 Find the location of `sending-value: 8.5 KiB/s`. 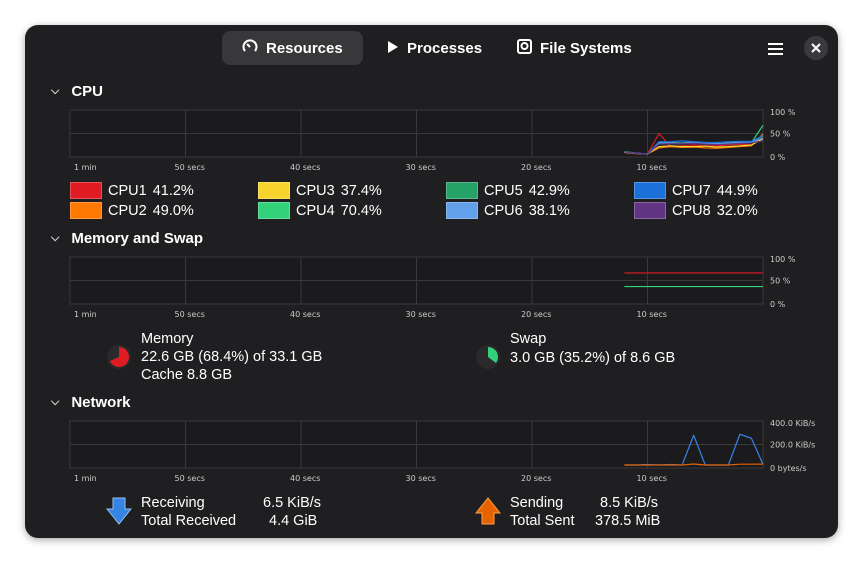

sending-value: 8.5 KiB/s is located at coordinates (629, 503).